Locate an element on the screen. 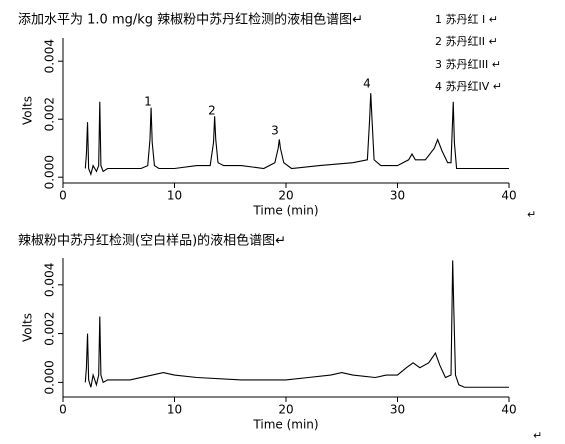 Image resolution: width=565 pixels, height=444 pixels. peak-label: 4 is located at coordinates (367, 84).